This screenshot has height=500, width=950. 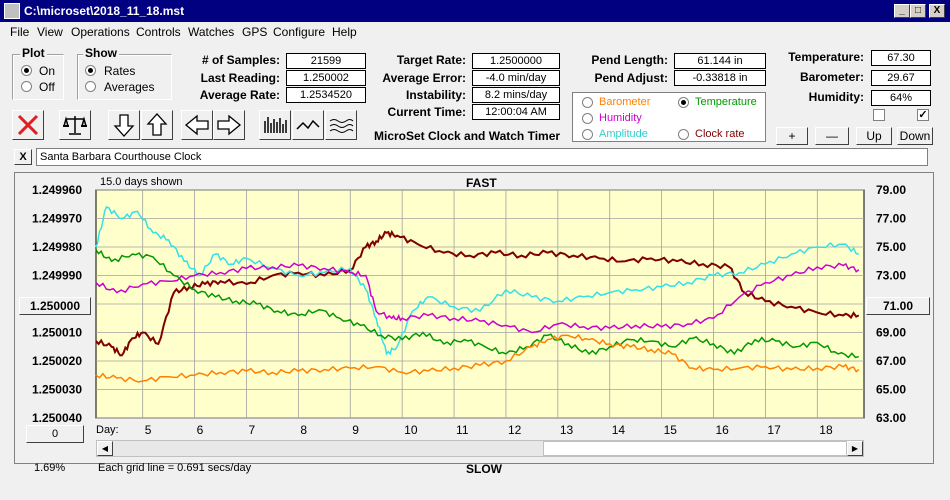 I want to click on bar-graph-button, so click(x=275, y=125).